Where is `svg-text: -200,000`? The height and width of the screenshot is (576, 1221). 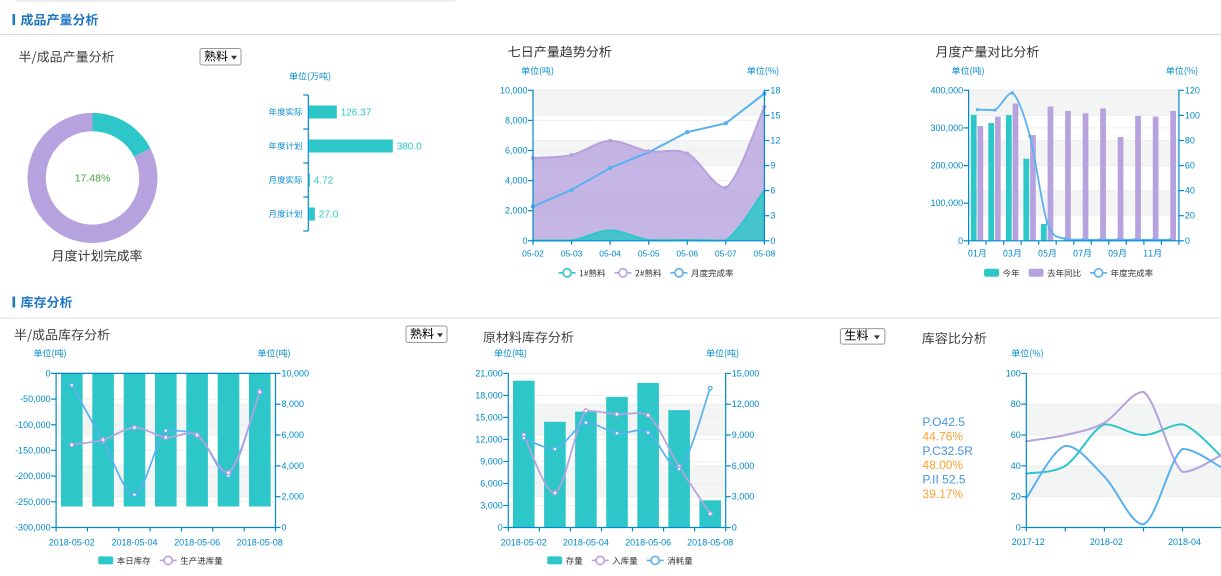 svg-text: -200,000 is located at coordinates (33, 476).